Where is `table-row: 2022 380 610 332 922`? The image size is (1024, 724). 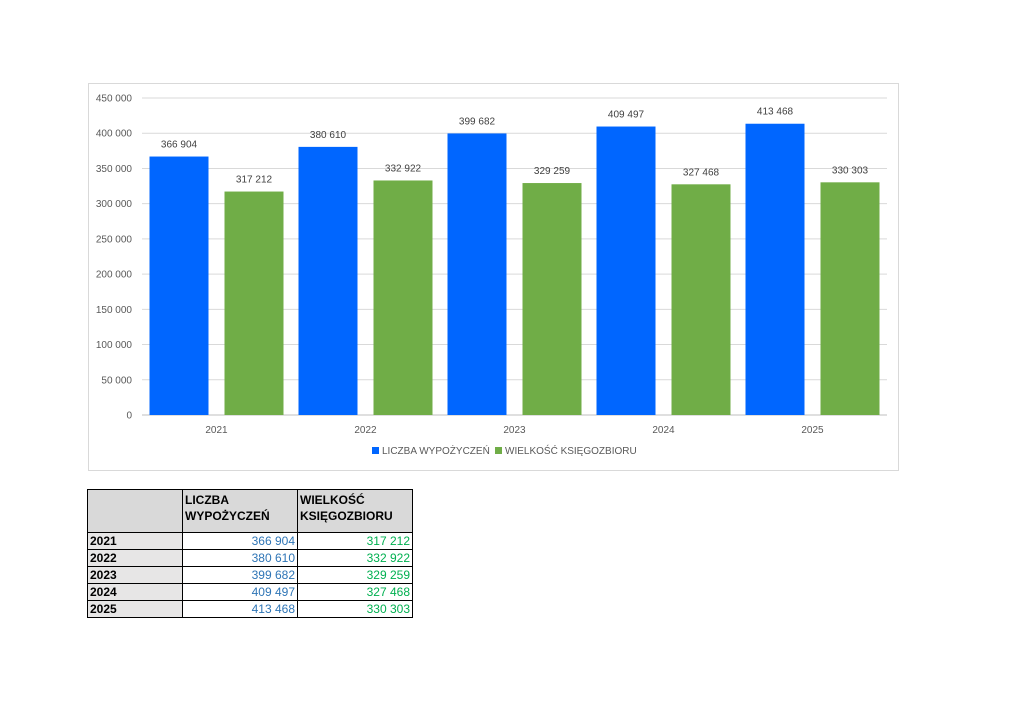 table-row: 2022 380 610 332 922 is located at coordinates (250, 558).